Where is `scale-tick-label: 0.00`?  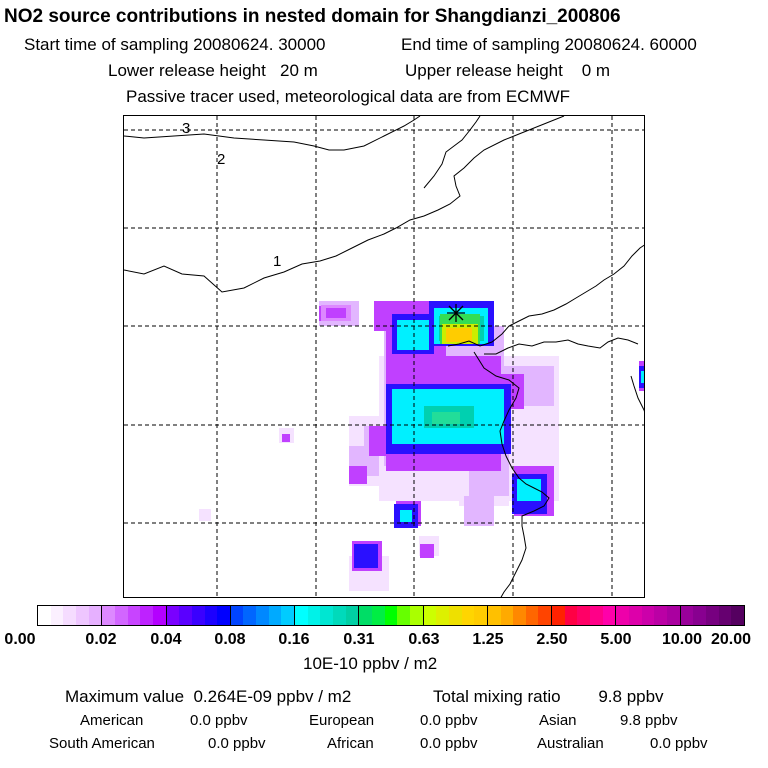
scale-tick-label: 0.00 is located at coordinates (20, 639).